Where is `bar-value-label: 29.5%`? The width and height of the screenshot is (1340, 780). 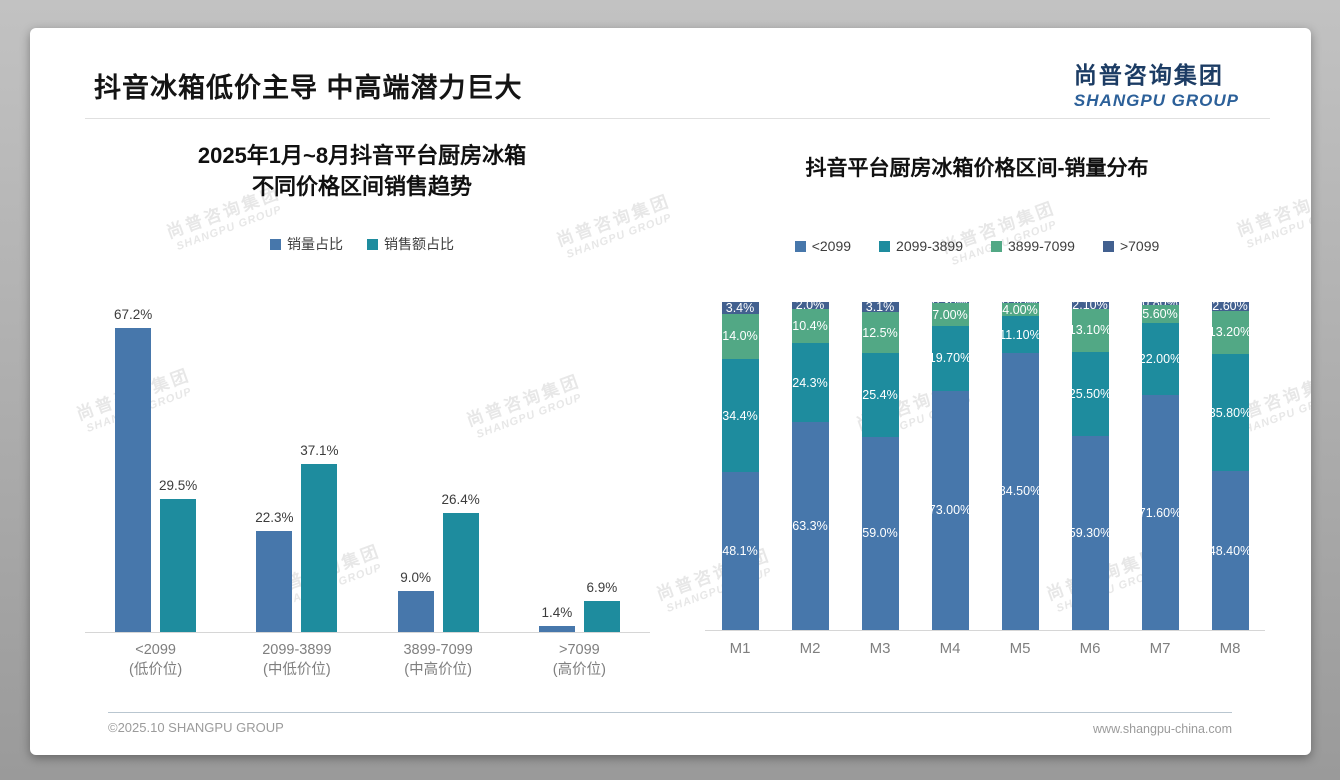
bar-value-label: 29.5% is located at coordinates (178, 485).